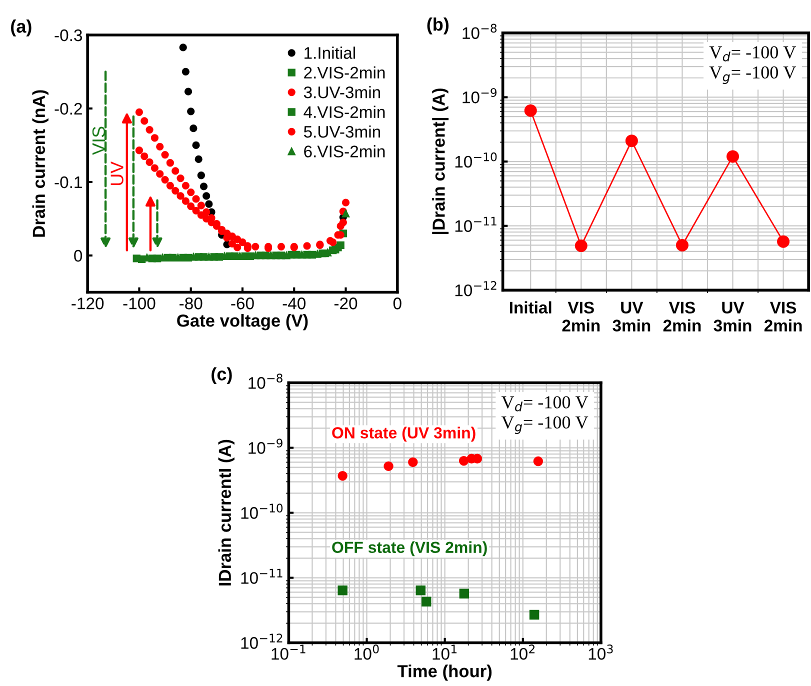 This screenshot has width=811, height=686. Describe the element at coordinates (78, 256) in the screenshot. I see `y-tick-label: 0` at that location.